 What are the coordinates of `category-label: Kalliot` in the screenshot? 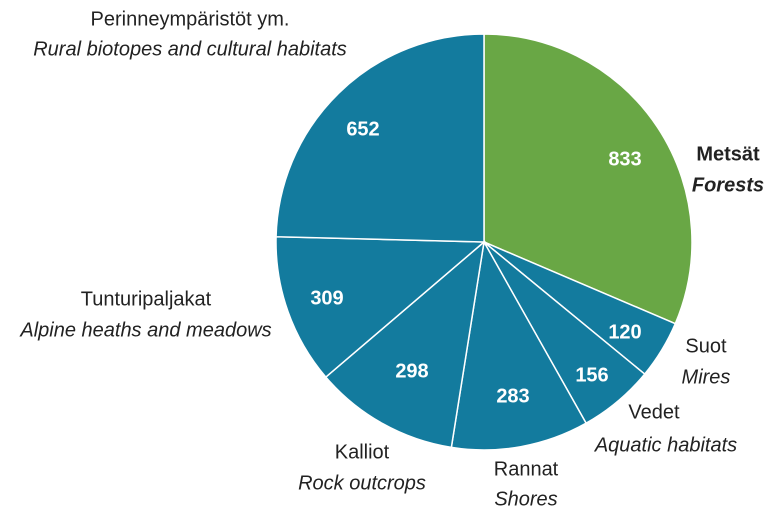 It's located at (362, 452).